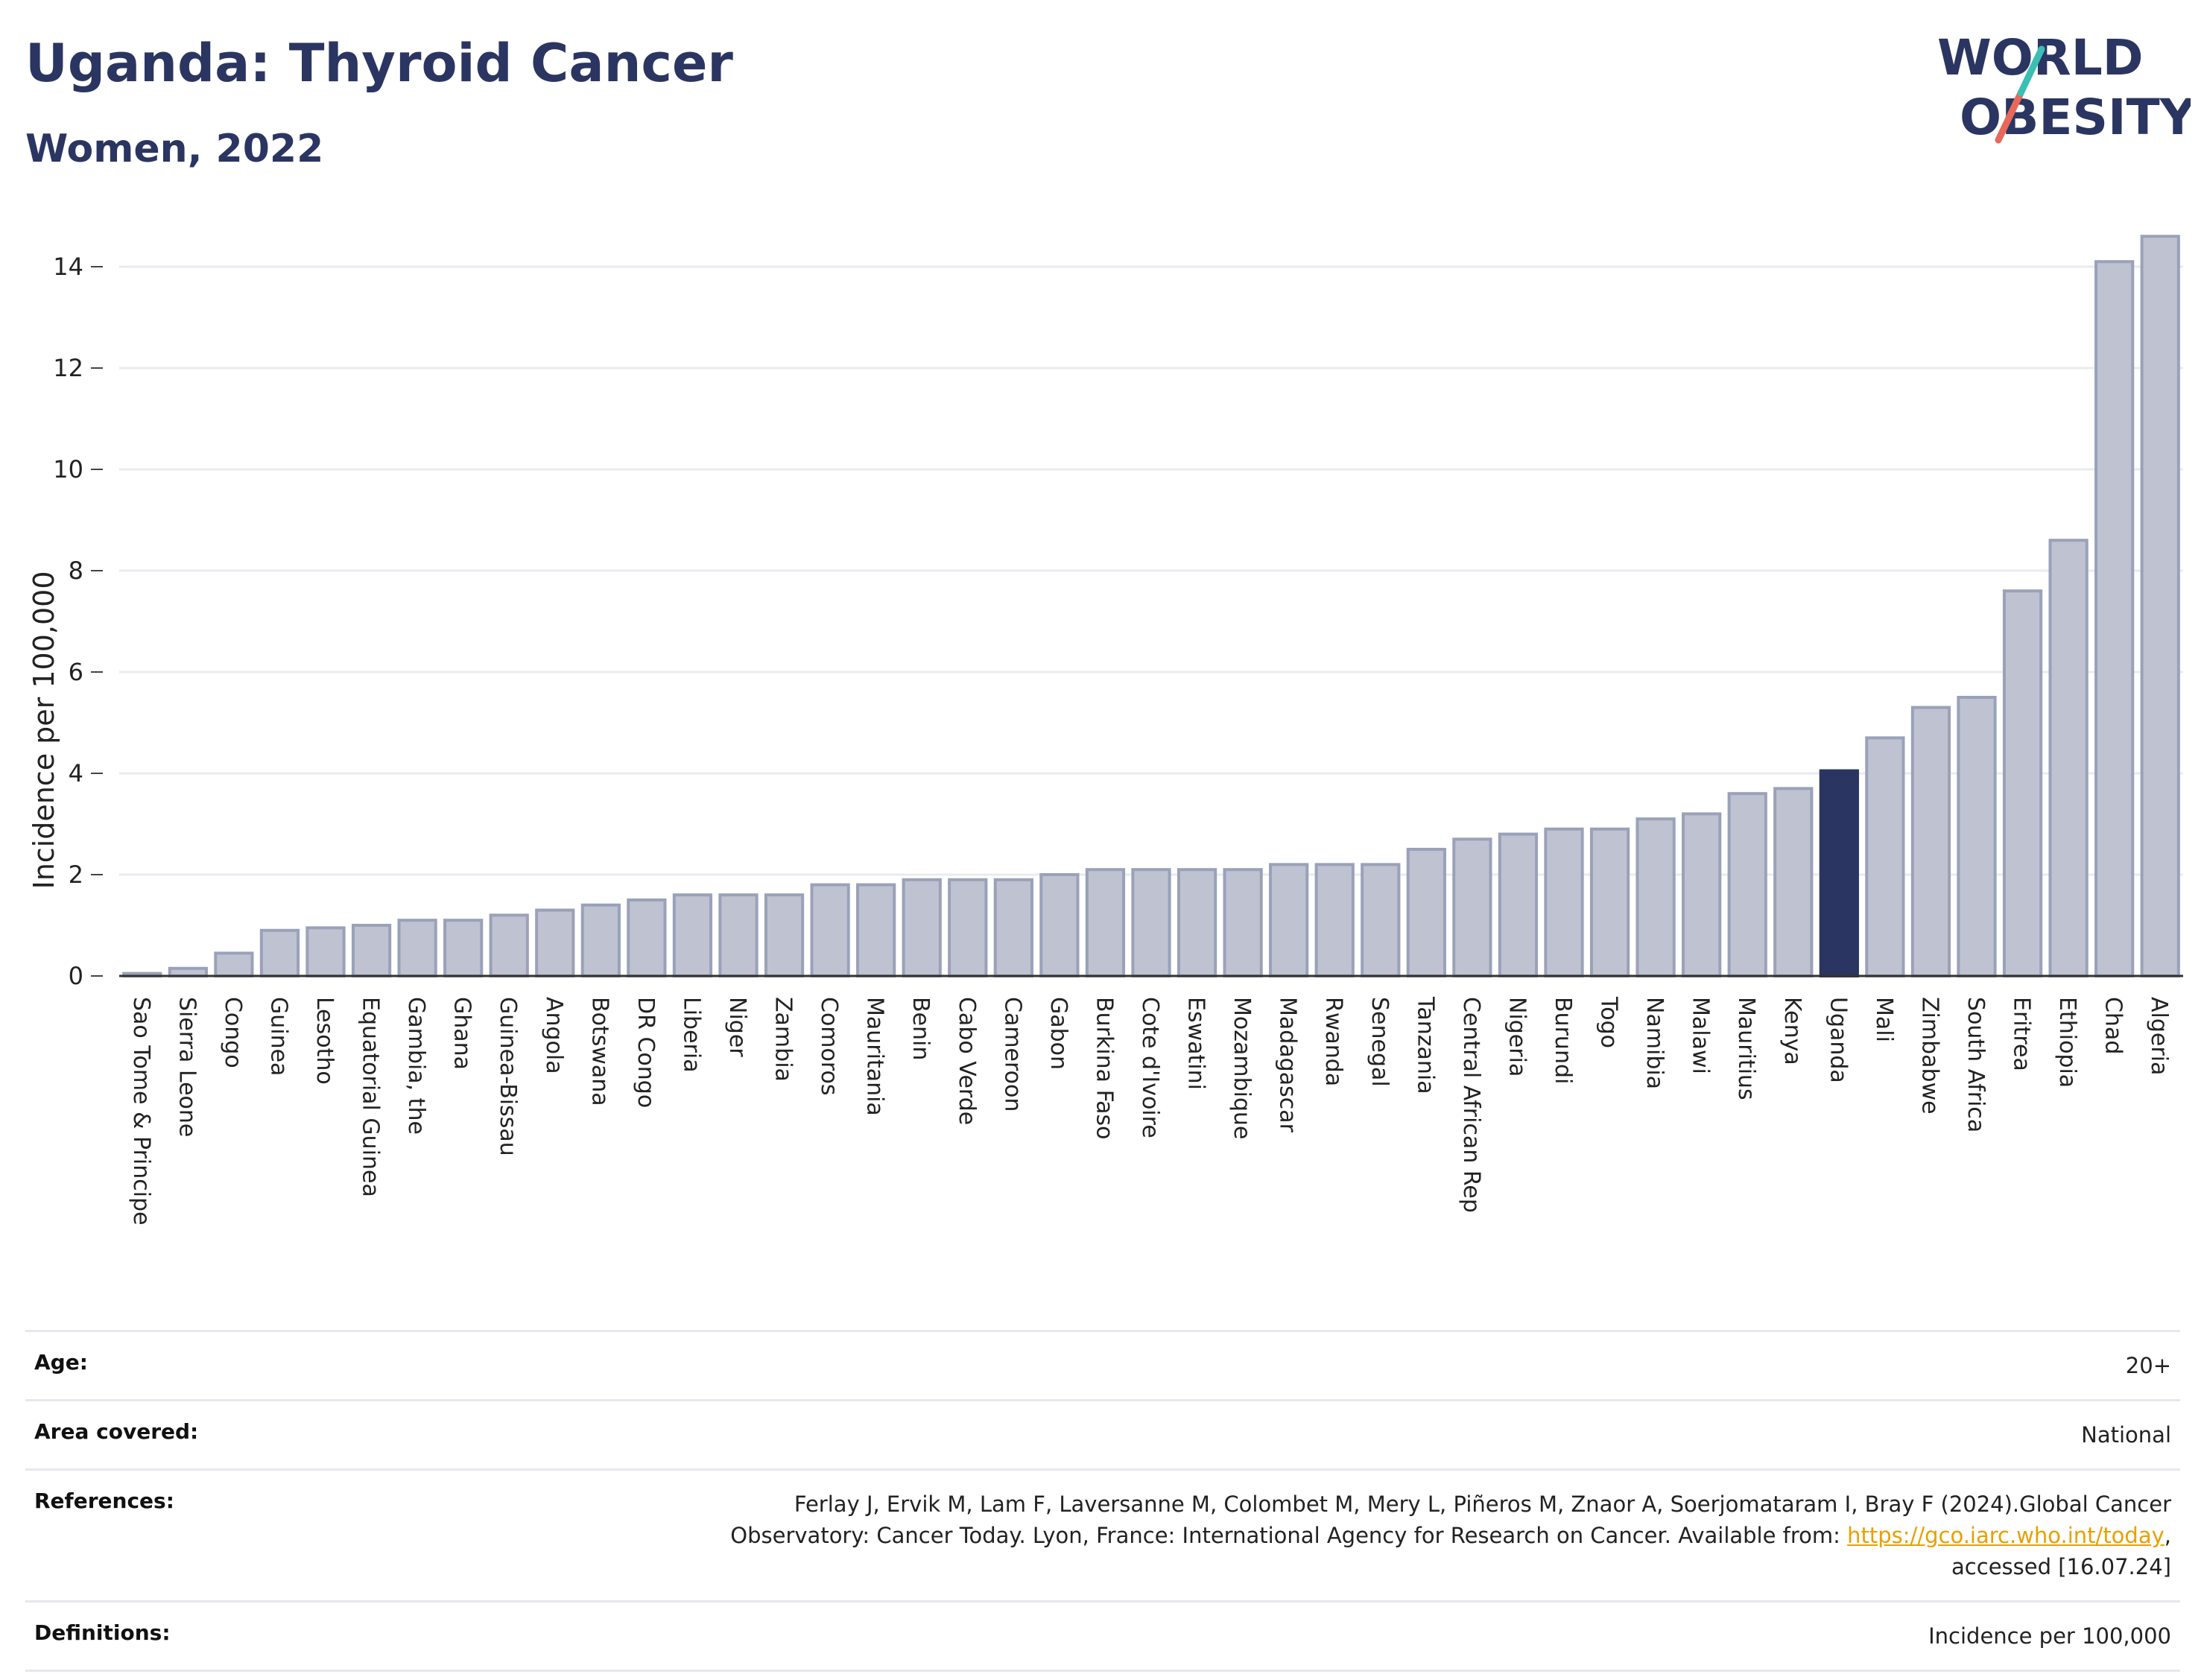  I want to click on x-tick-label-32: Togo, so click(1609, 1022).